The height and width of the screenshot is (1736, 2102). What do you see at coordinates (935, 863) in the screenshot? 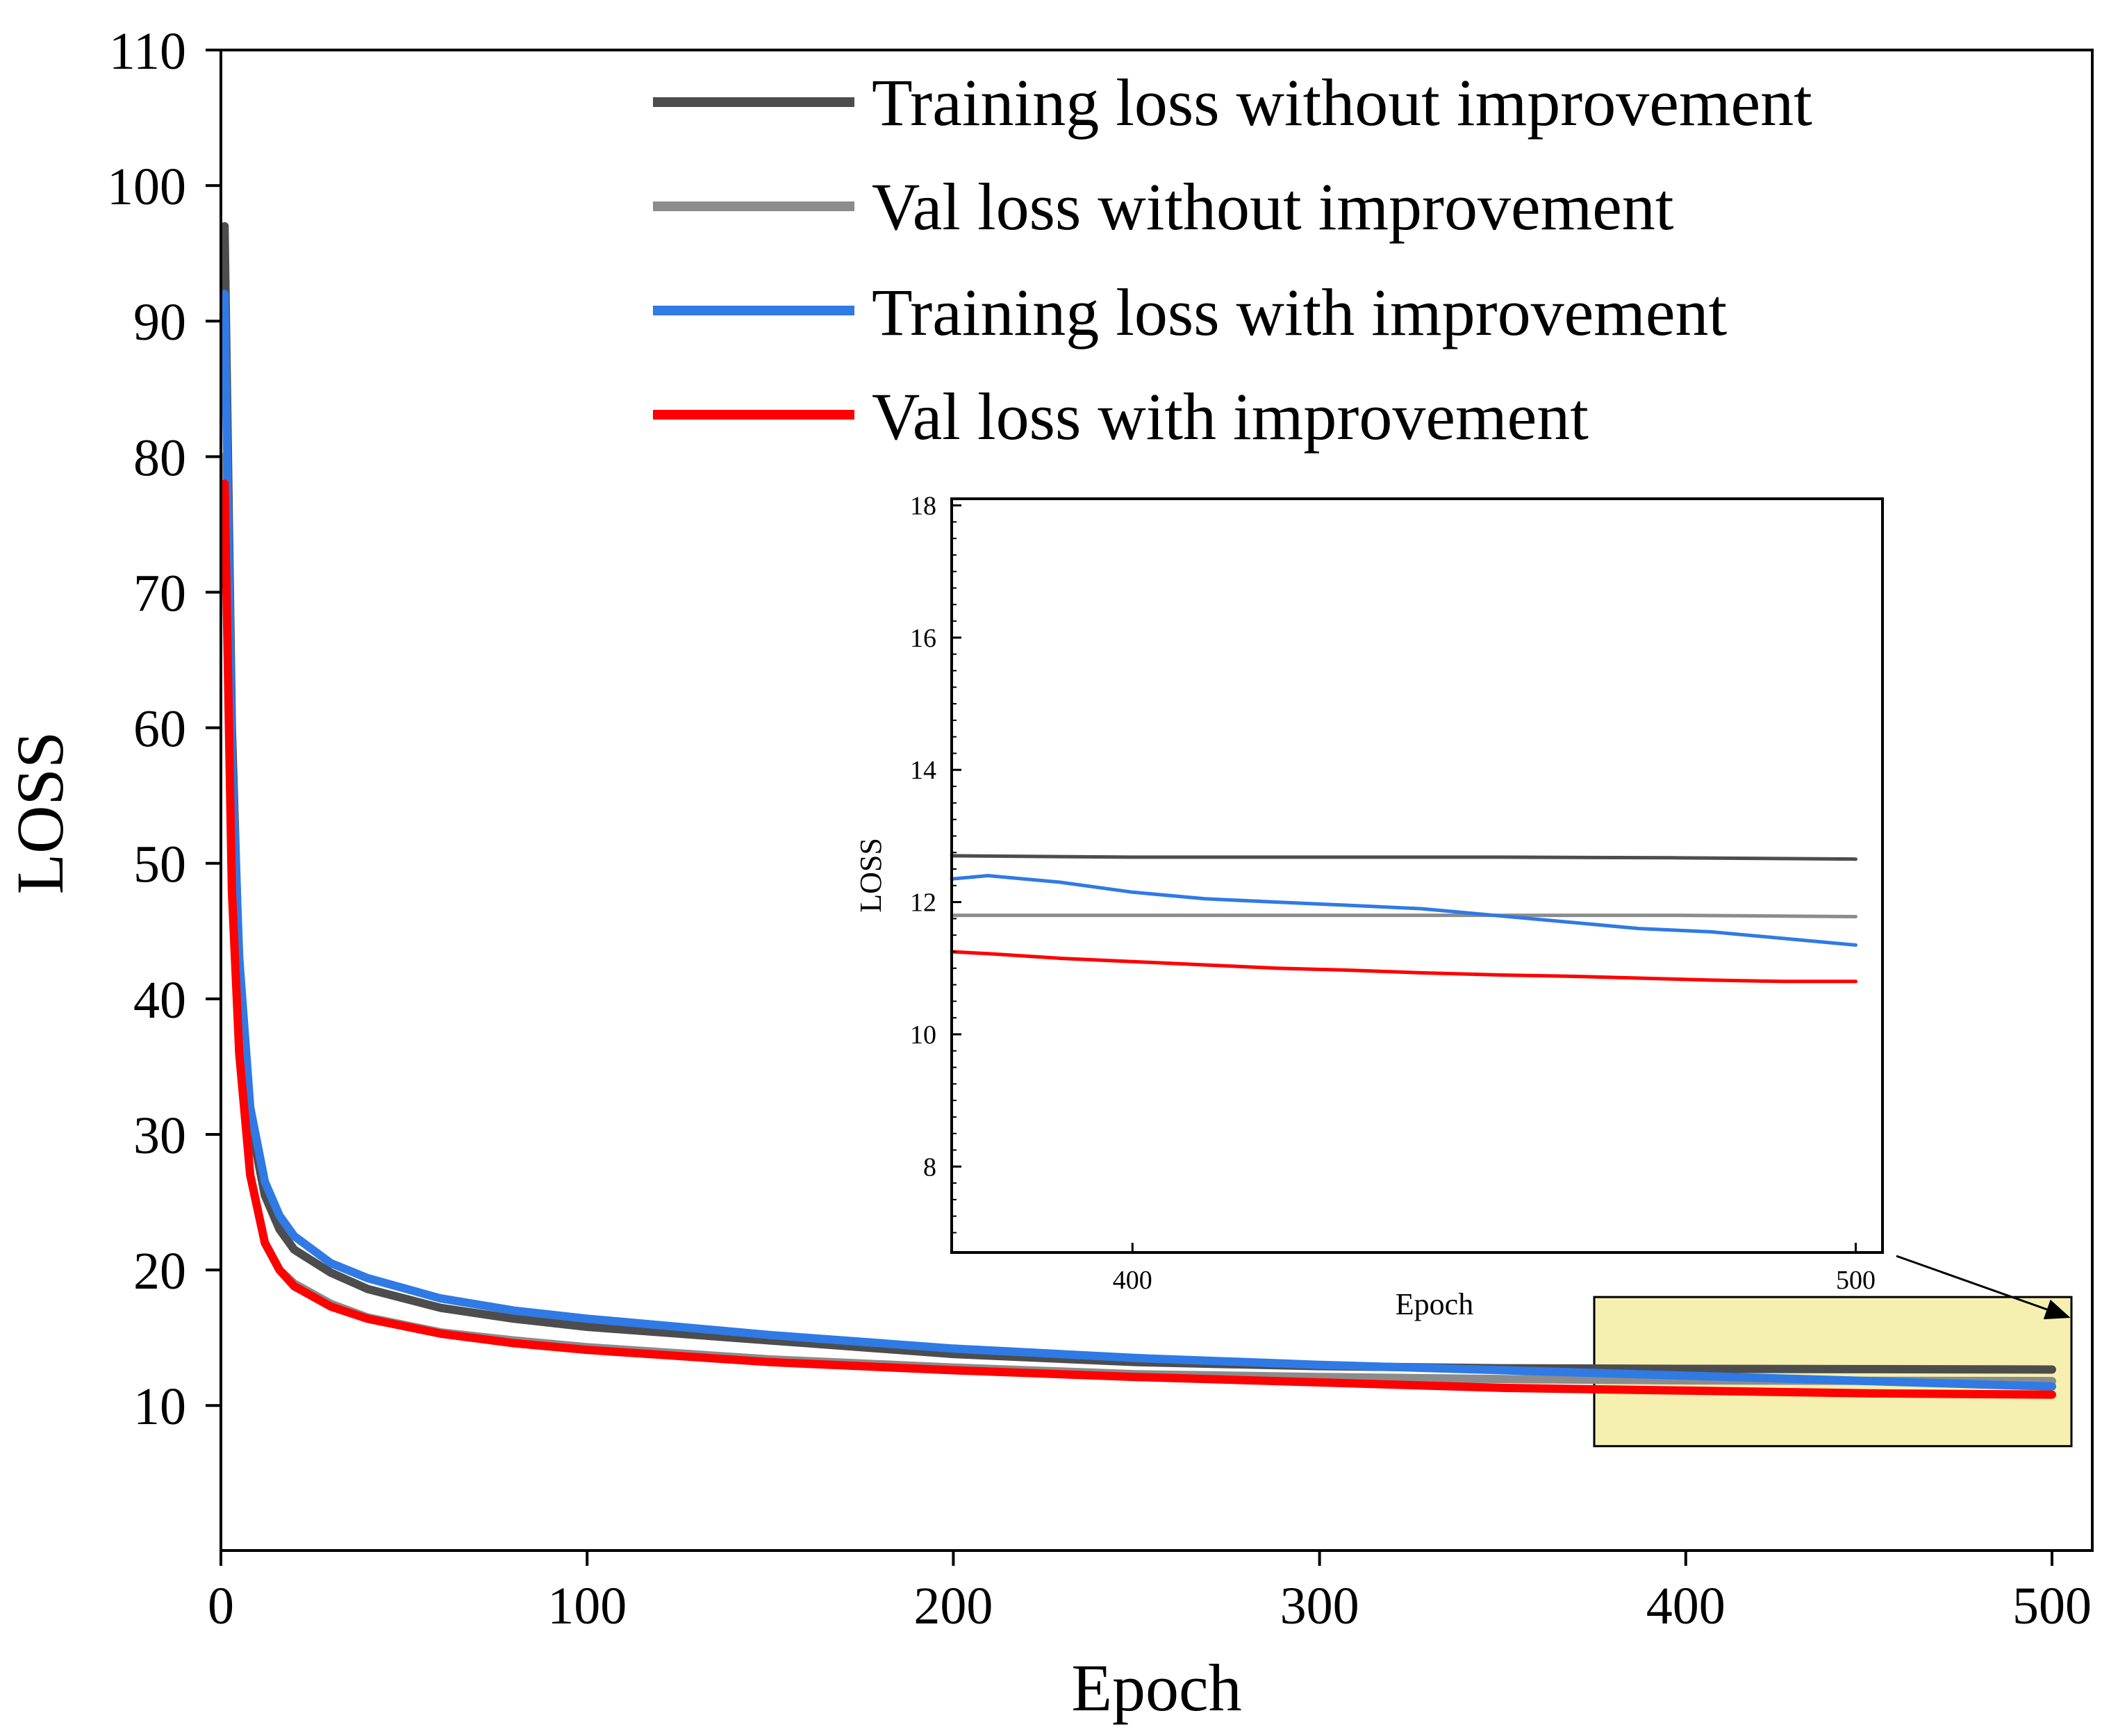
I see `inset-y-ticks: 8 10 12 14 16 18` at bounding box center [935, 863].